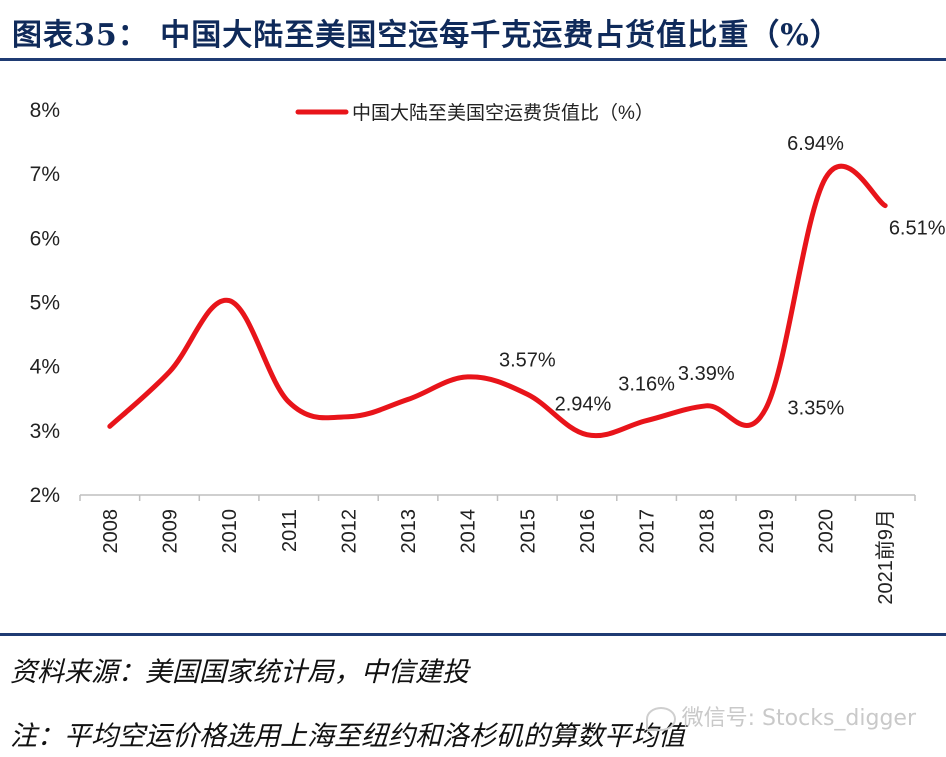  I want to click on x-tick-label: 2009, so click(170, 531).